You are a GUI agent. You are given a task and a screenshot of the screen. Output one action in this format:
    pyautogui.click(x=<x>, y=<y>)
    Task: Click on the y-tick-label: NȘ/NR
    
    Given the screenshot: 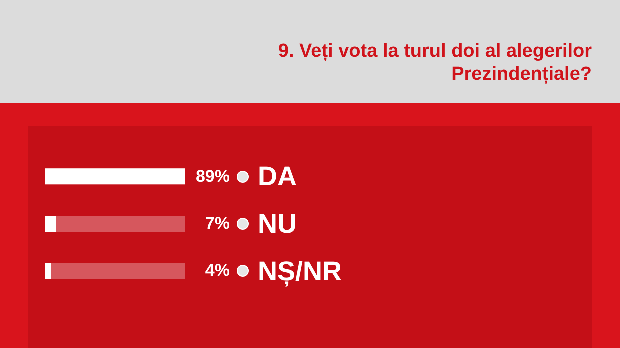 What is the action you would take?
    pyautogui.click(x=300, y=272)
    